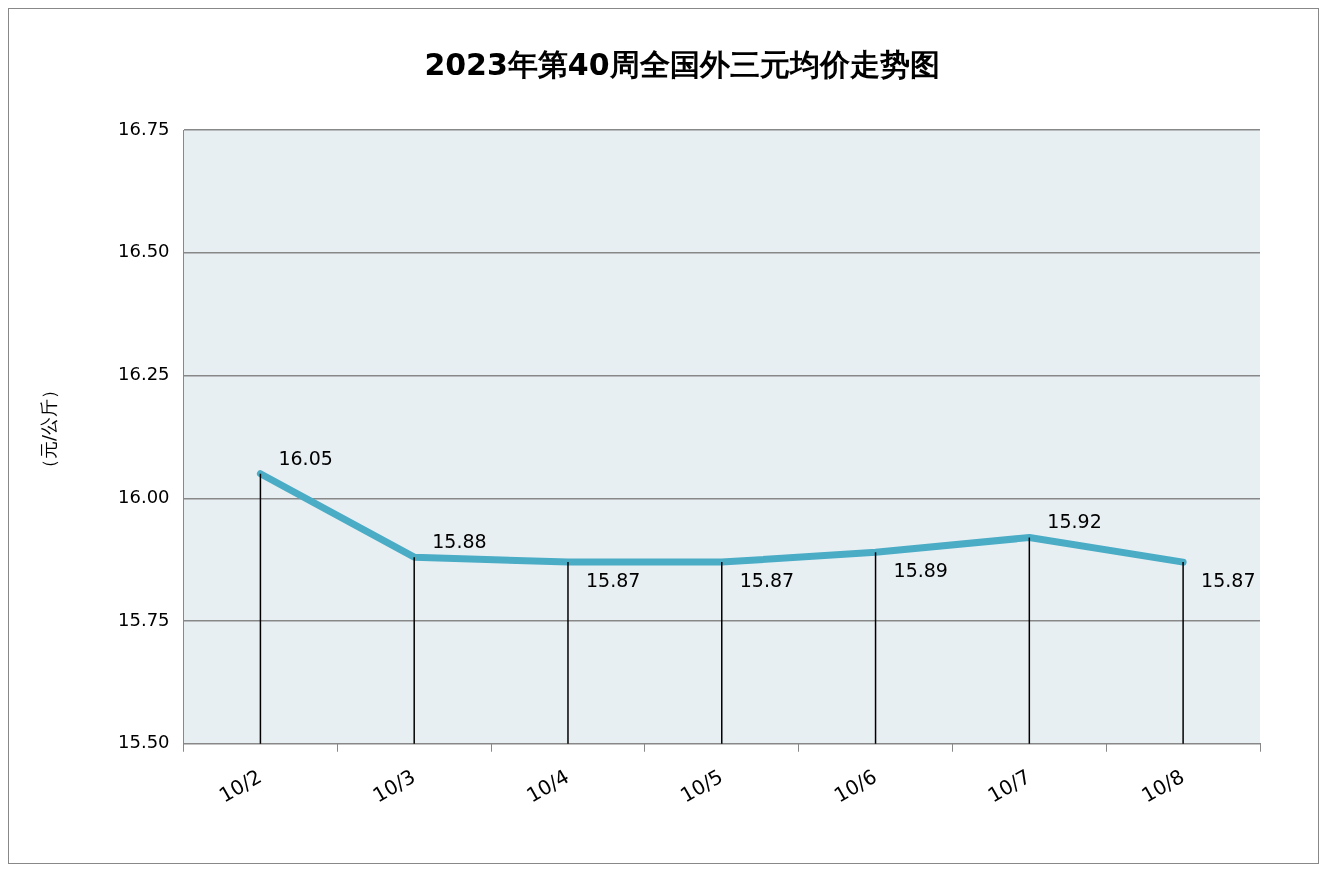  What do you see at coordinates (855, 786) in the screenshot?
I see `x-tick-label: 10/6` at bounding box center [855, 786].